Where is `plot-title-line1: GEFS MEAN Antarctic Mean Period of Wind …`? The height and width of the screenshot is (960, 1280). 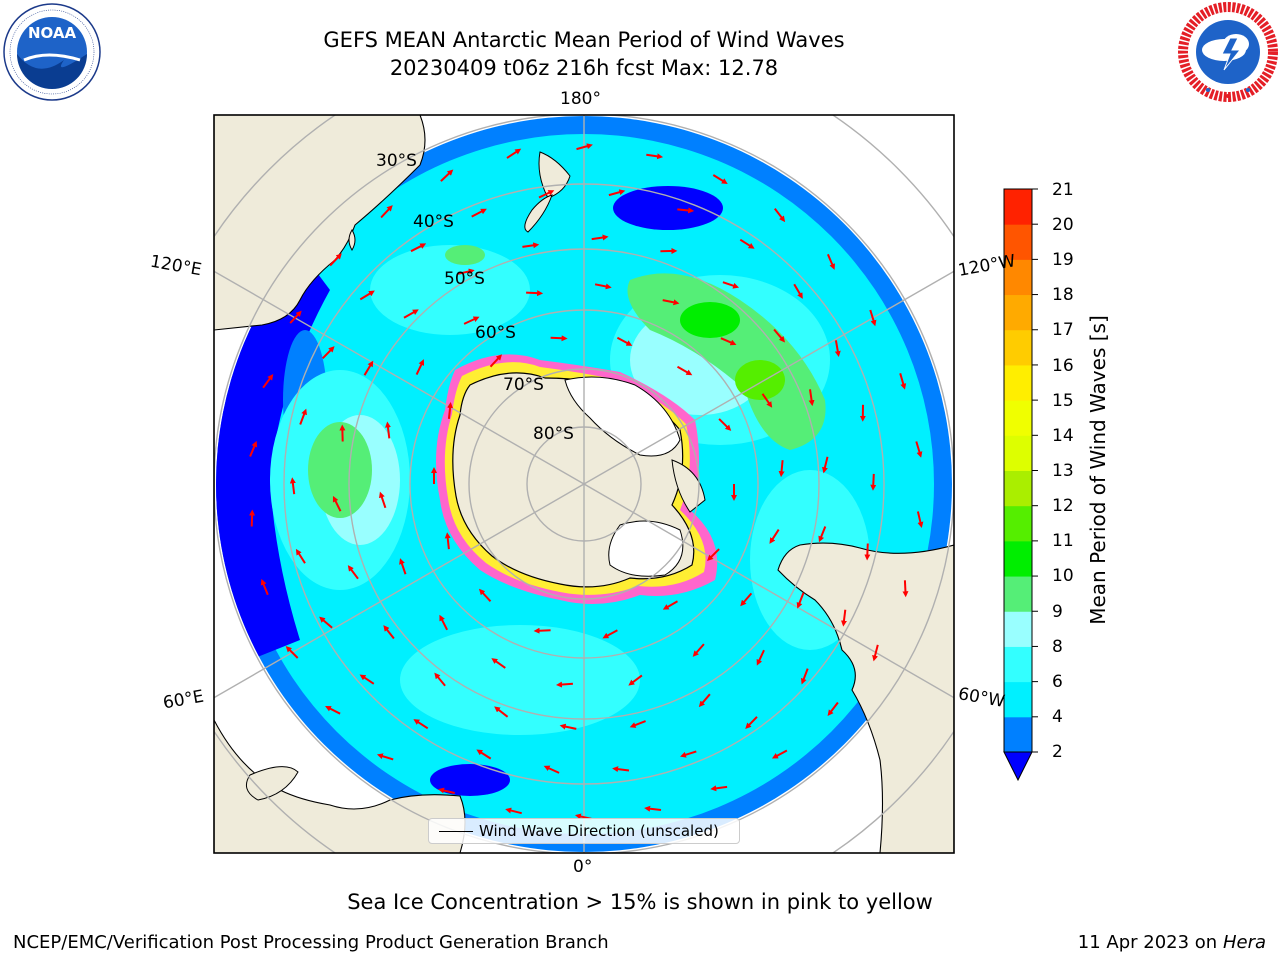
plot-title-line1: GEFS MEAN Antarctic Mean Period of Wind … is located at coordinates (584, 40).